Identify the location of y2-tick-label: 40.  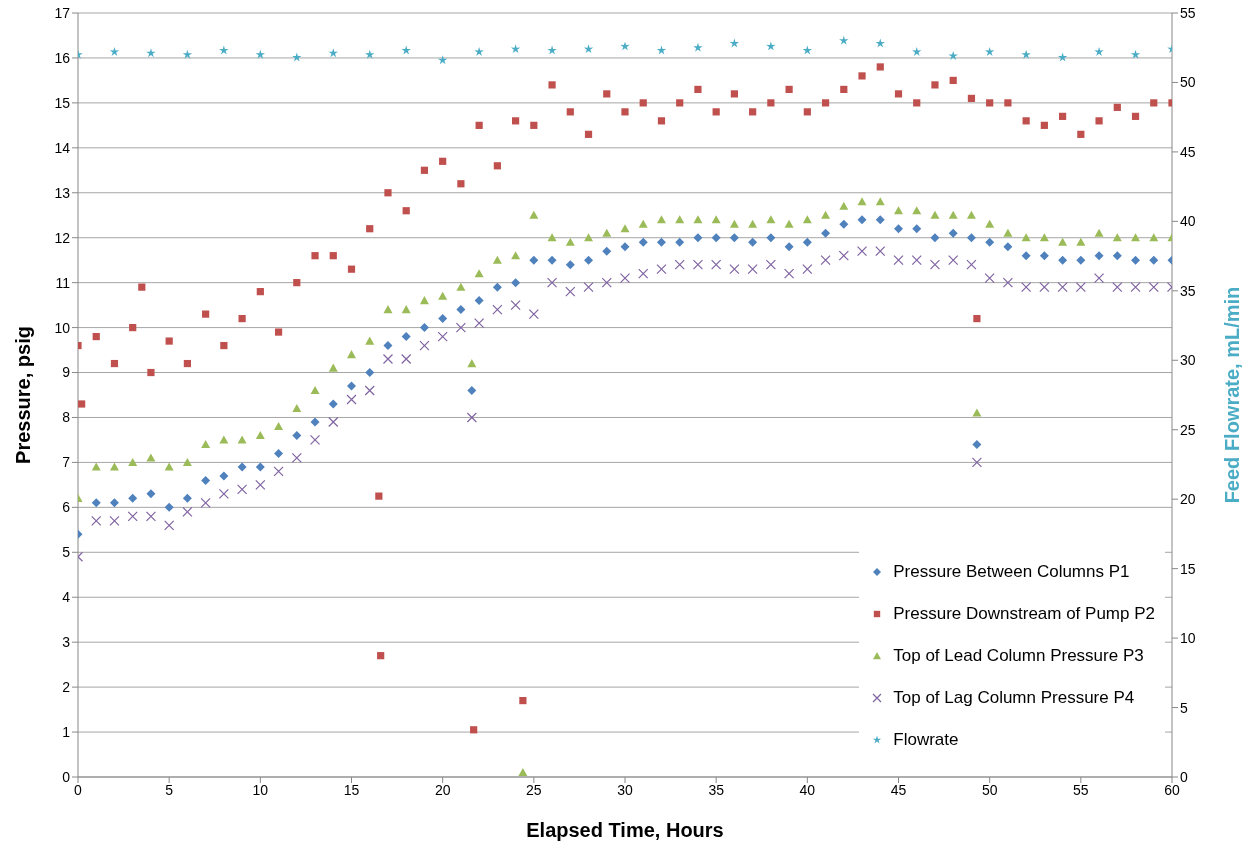
(1188, 221).